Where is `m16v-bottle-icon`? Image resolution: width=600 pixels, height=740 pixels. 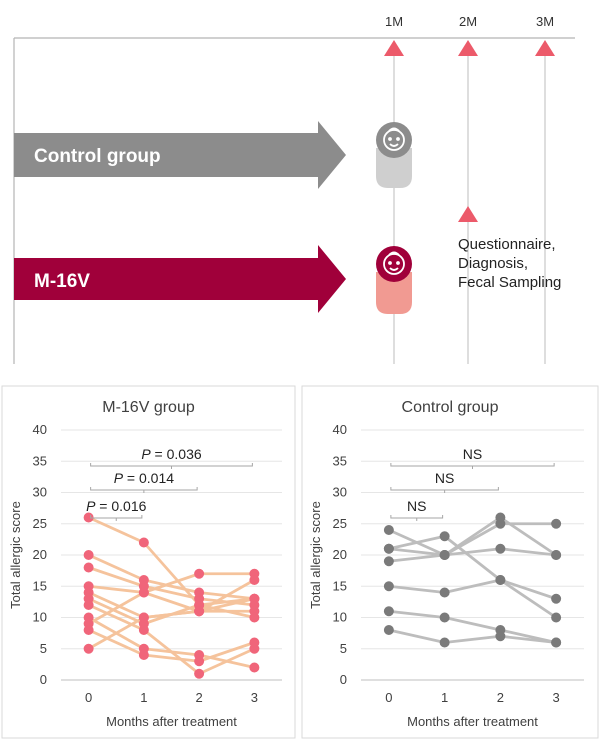 m16v-bottle-icon is located at coordinates (394, 280).